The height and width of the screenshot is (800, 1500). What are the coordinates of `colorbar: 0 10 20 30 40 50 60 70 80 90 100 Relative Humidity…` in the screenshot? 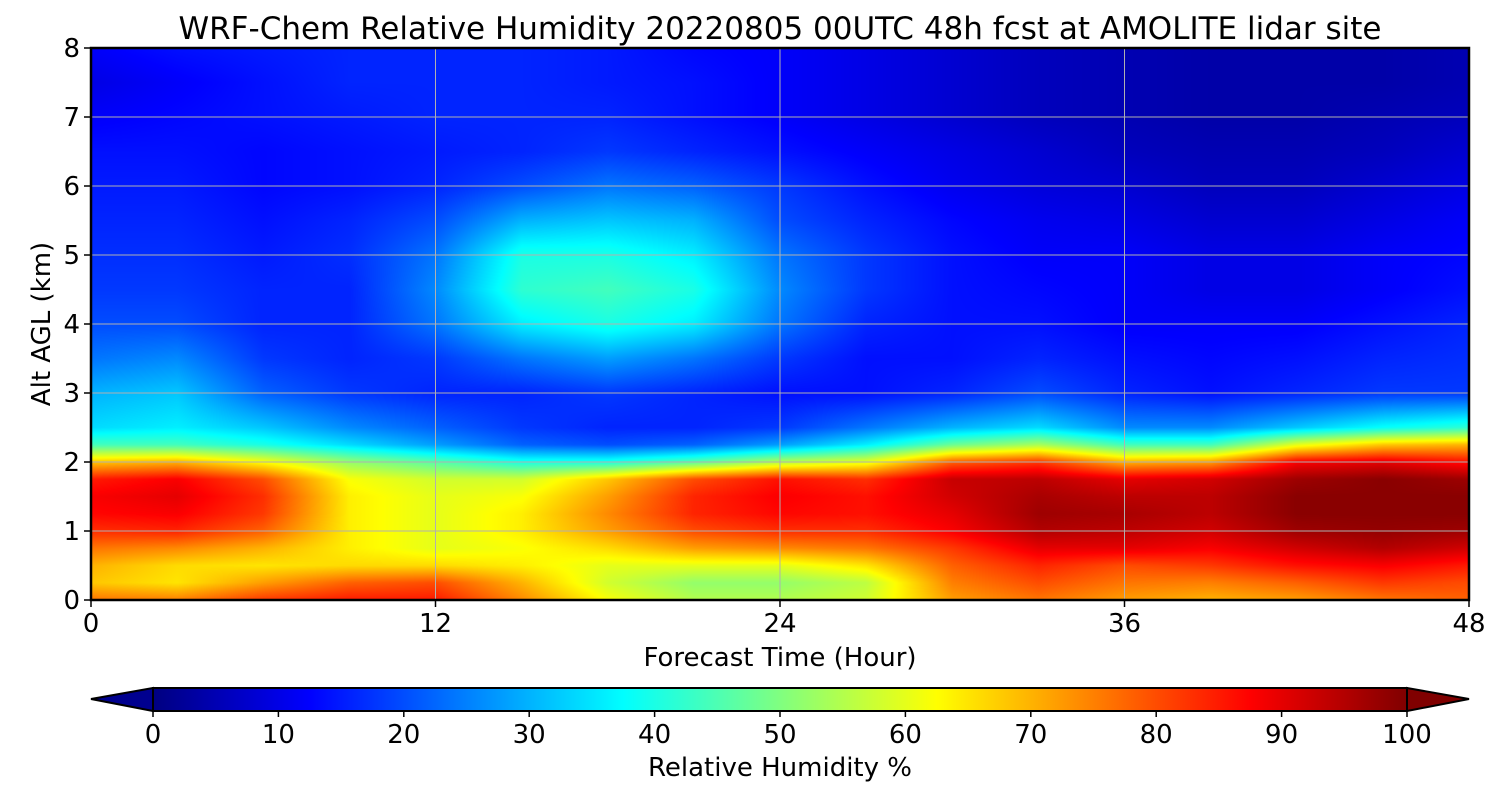 It's located at (780, 734).